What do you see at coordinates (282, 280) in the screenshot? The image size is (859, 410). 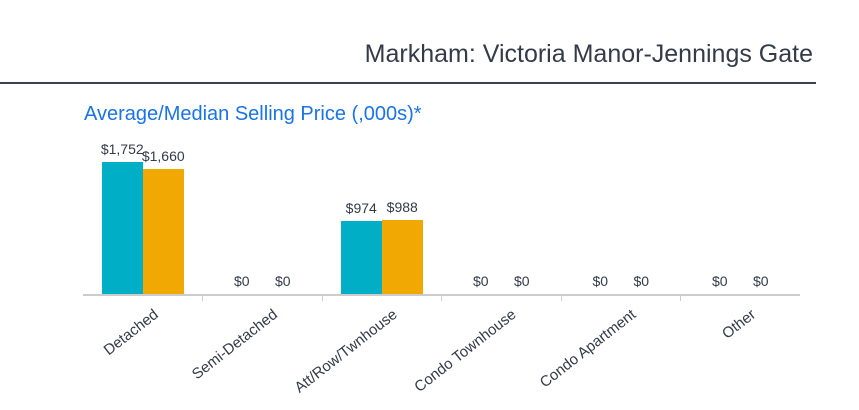 I see `value-label-median-semi-detached: $0` at bounding box center [282, 280].